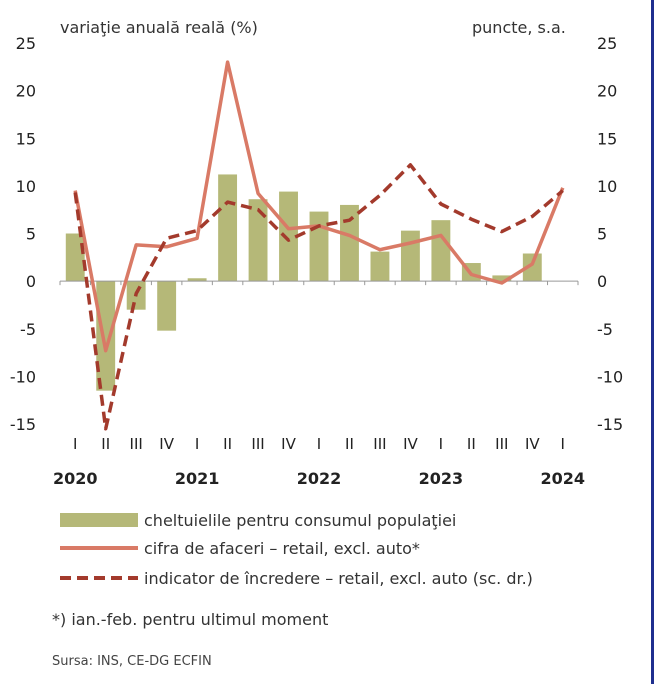 Image resolution: width=654 pixels, height=684 pixels. I want to click on y-tick-label-left: 10, so click(26, 186).